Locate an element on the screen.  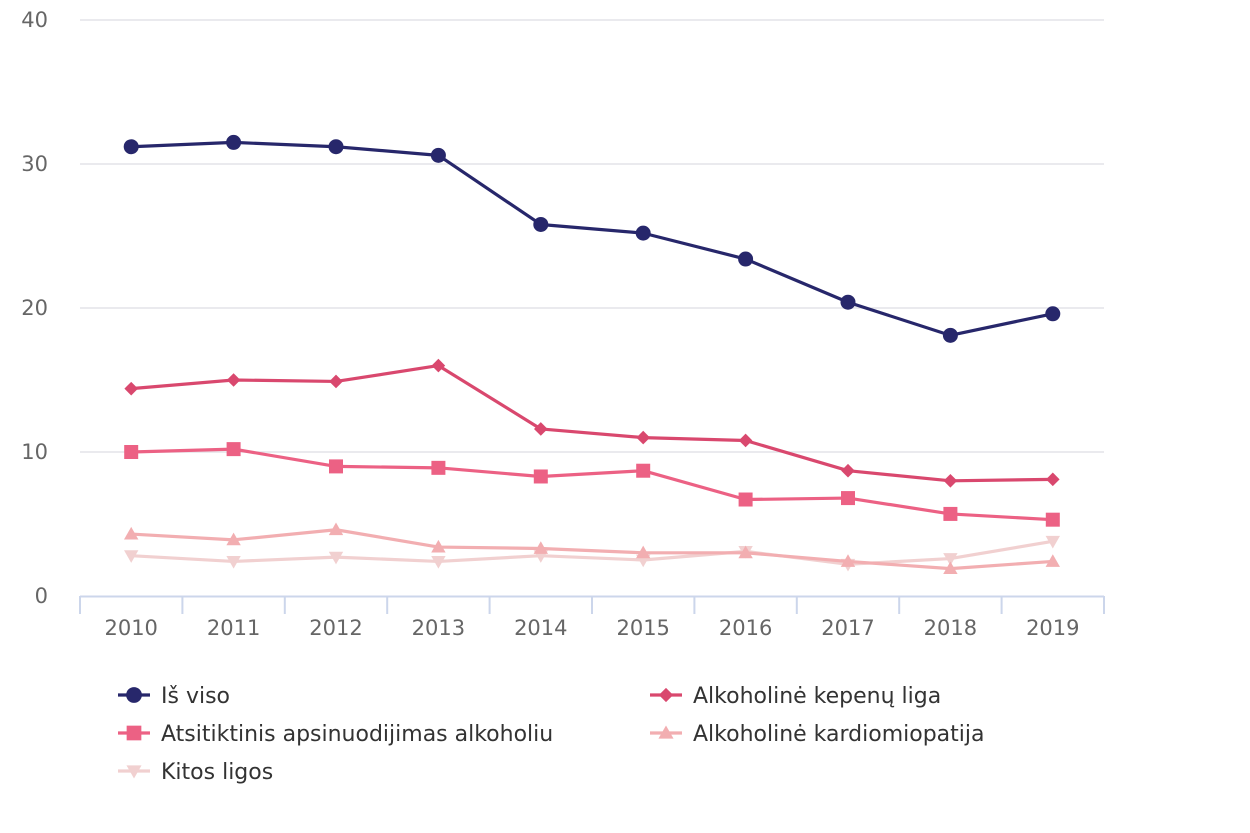
legend-item: Alkoholinė kepenų liga is located at coordinates (795, 696).